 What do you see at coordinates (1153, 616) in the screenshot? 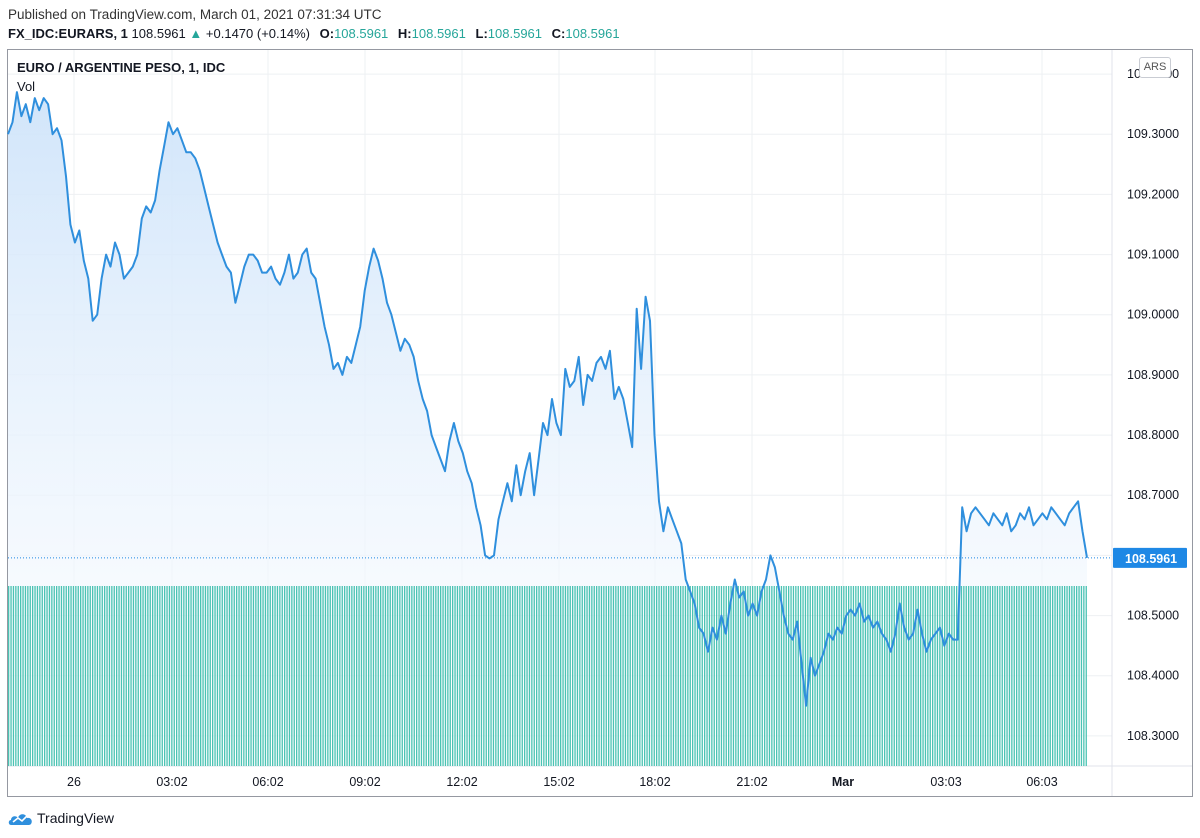
I see `y-tick-label: 108.5000` at bounding box center [1153, 616].